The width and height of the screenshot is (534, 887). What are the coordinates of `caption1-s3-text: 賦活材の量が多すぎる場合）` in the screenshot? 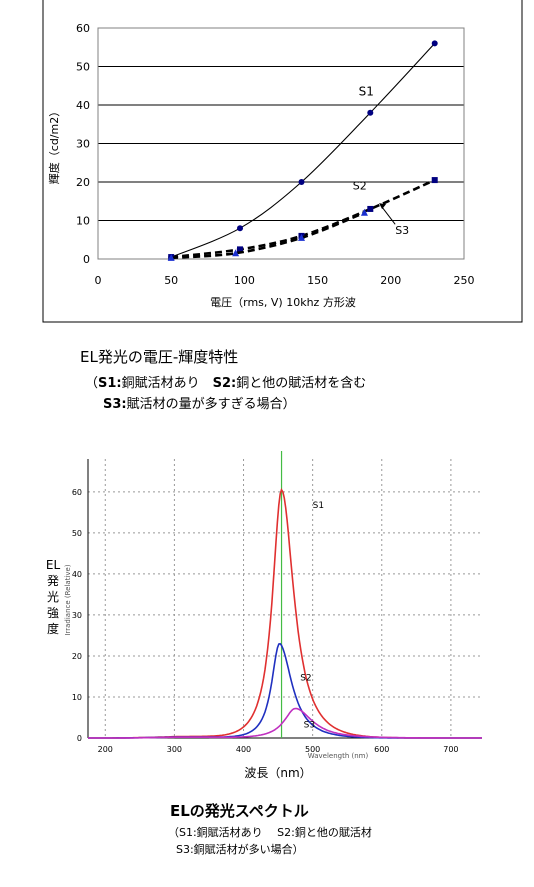 It's located at (211, 404).